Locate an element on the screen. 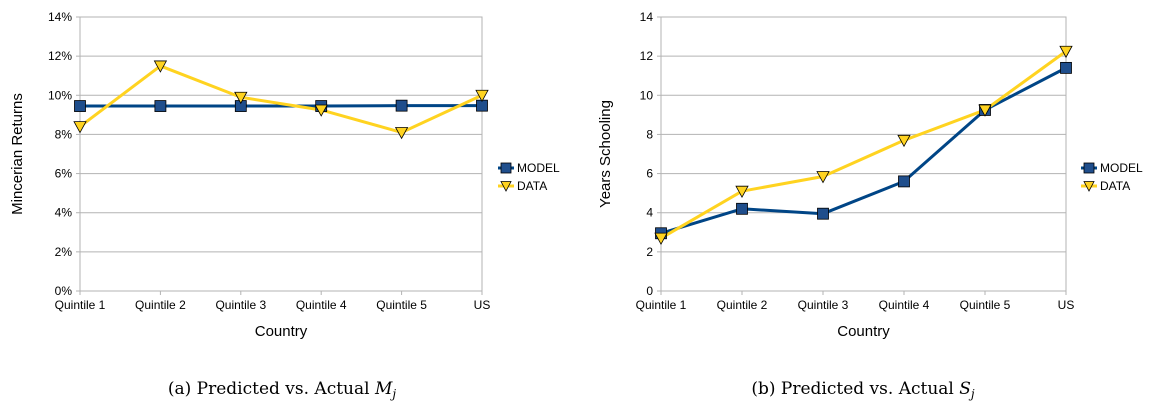 The width and height of the screenshot is (1174, 416). series-line-model is located at coordinates (863, 150).